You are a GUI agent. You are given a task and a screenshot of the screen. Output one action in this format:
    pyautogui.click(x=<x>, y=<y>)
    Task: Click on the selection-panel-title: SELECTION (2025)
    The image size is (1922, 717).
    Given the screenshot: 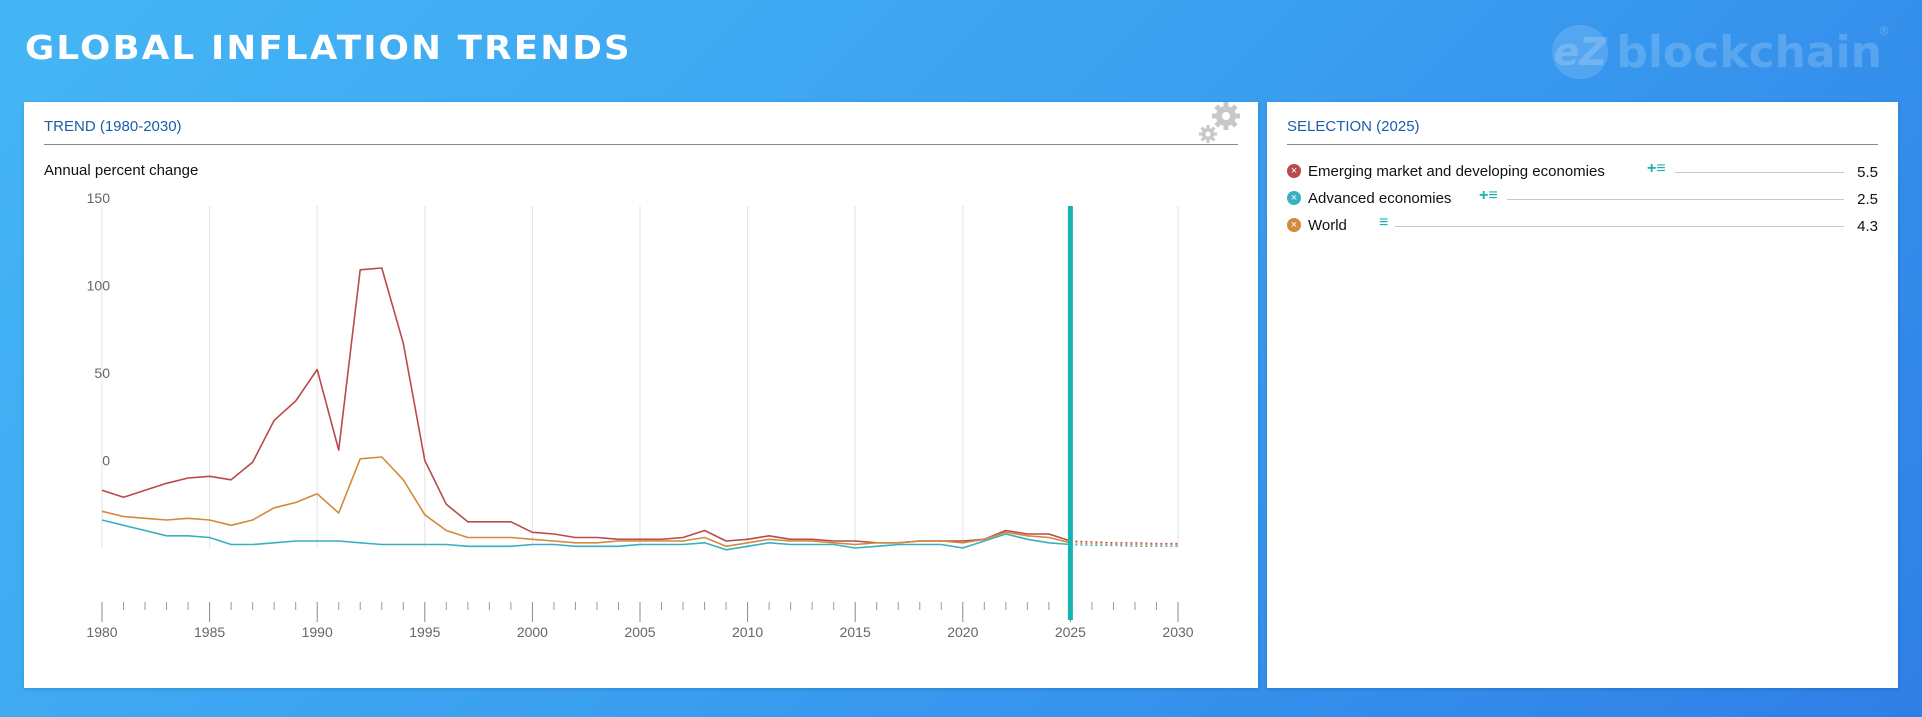 What is the action you would take?
    pyautogui.click(x=1353, y=126)
    